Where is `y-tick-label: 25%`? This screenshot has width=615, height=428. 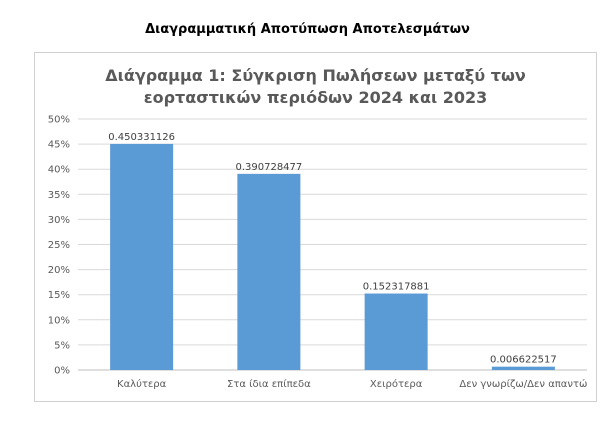
y-tick-label: 25% is located at coordinates (59, 245).